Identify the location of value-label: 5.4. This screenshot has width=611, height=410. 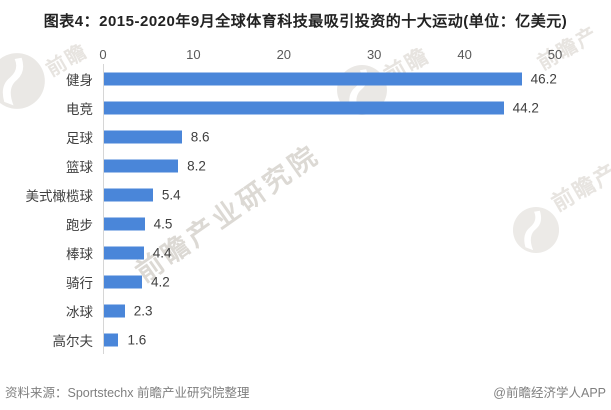
(171, 194).